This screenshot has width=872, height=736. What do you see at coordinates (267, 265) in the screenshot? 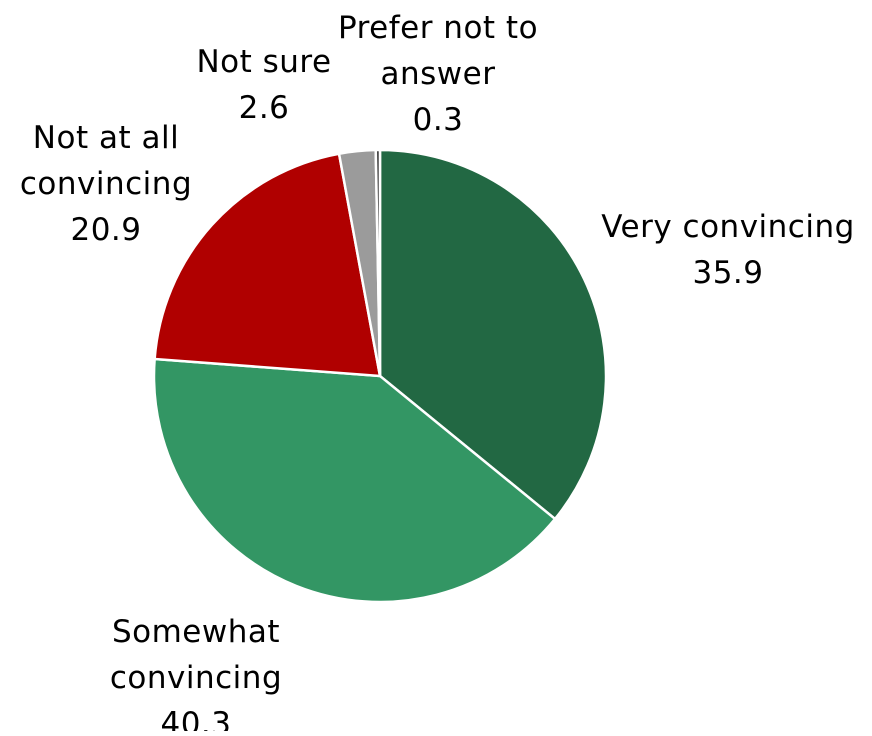
I see `pie-slice-not-at-all-convincing` at bounding box center [267, 265].